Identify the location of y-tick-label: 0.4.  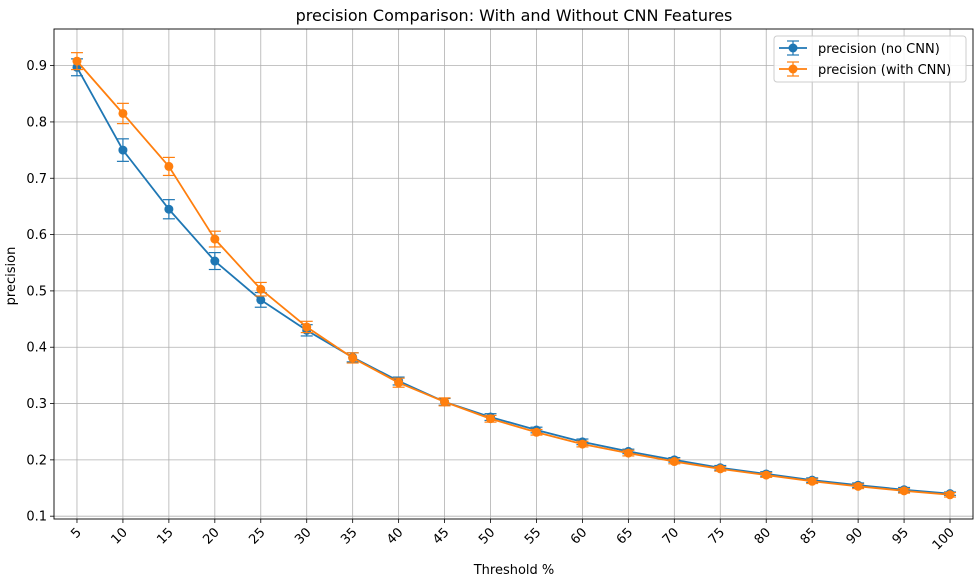
(36, 348).